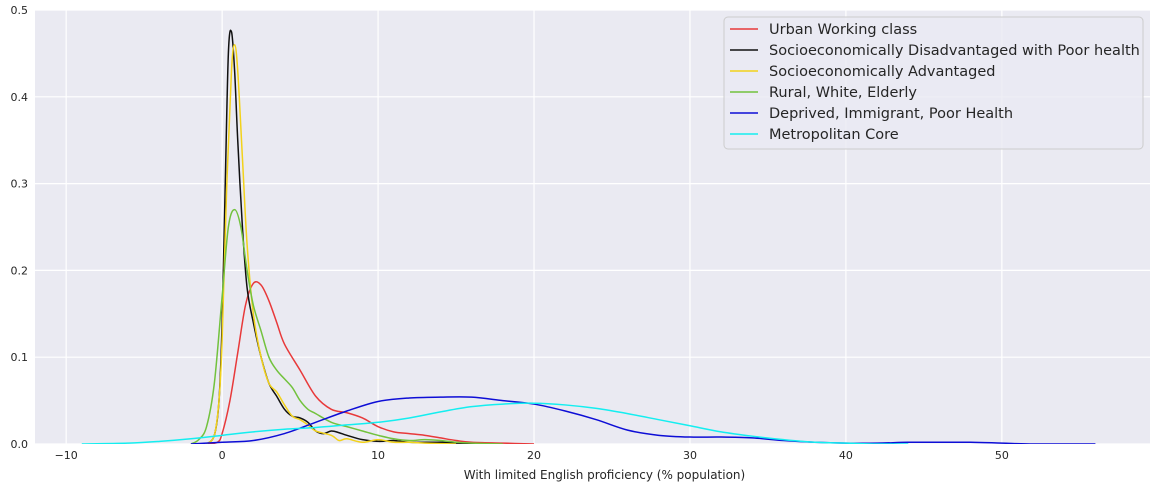 The image size is (1157, 488). Describe the element at coordinates (370, 362) in the screenshot. I see `series-line-urban-working-class` at that location.